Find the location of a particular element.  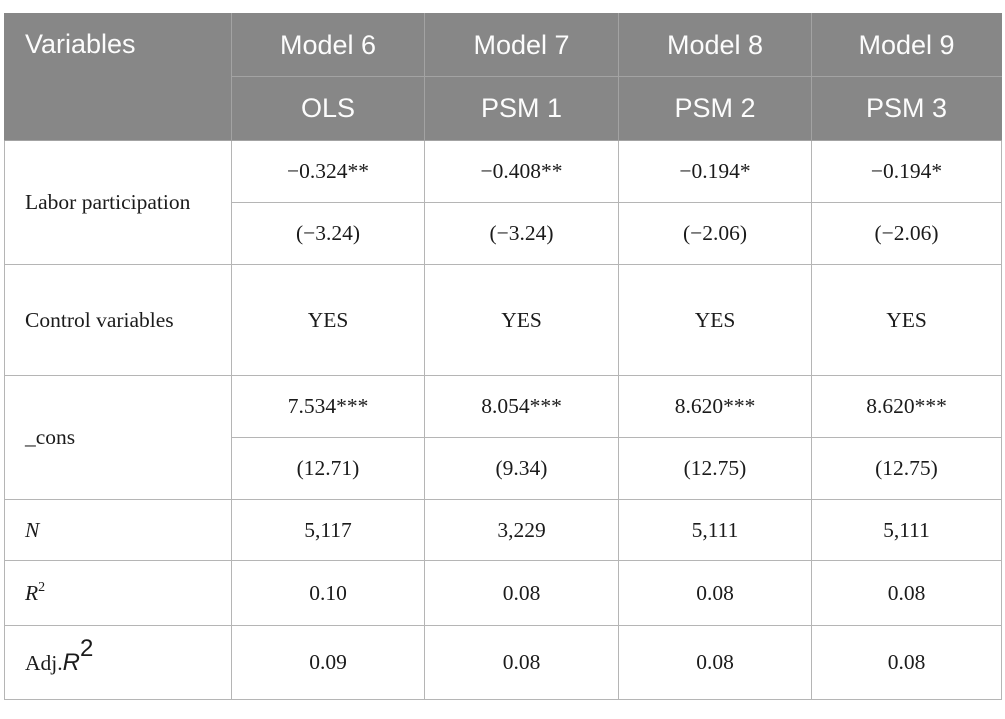

cell-cons-coef-model6: 7.534*** is located at coordinates (328, 406).